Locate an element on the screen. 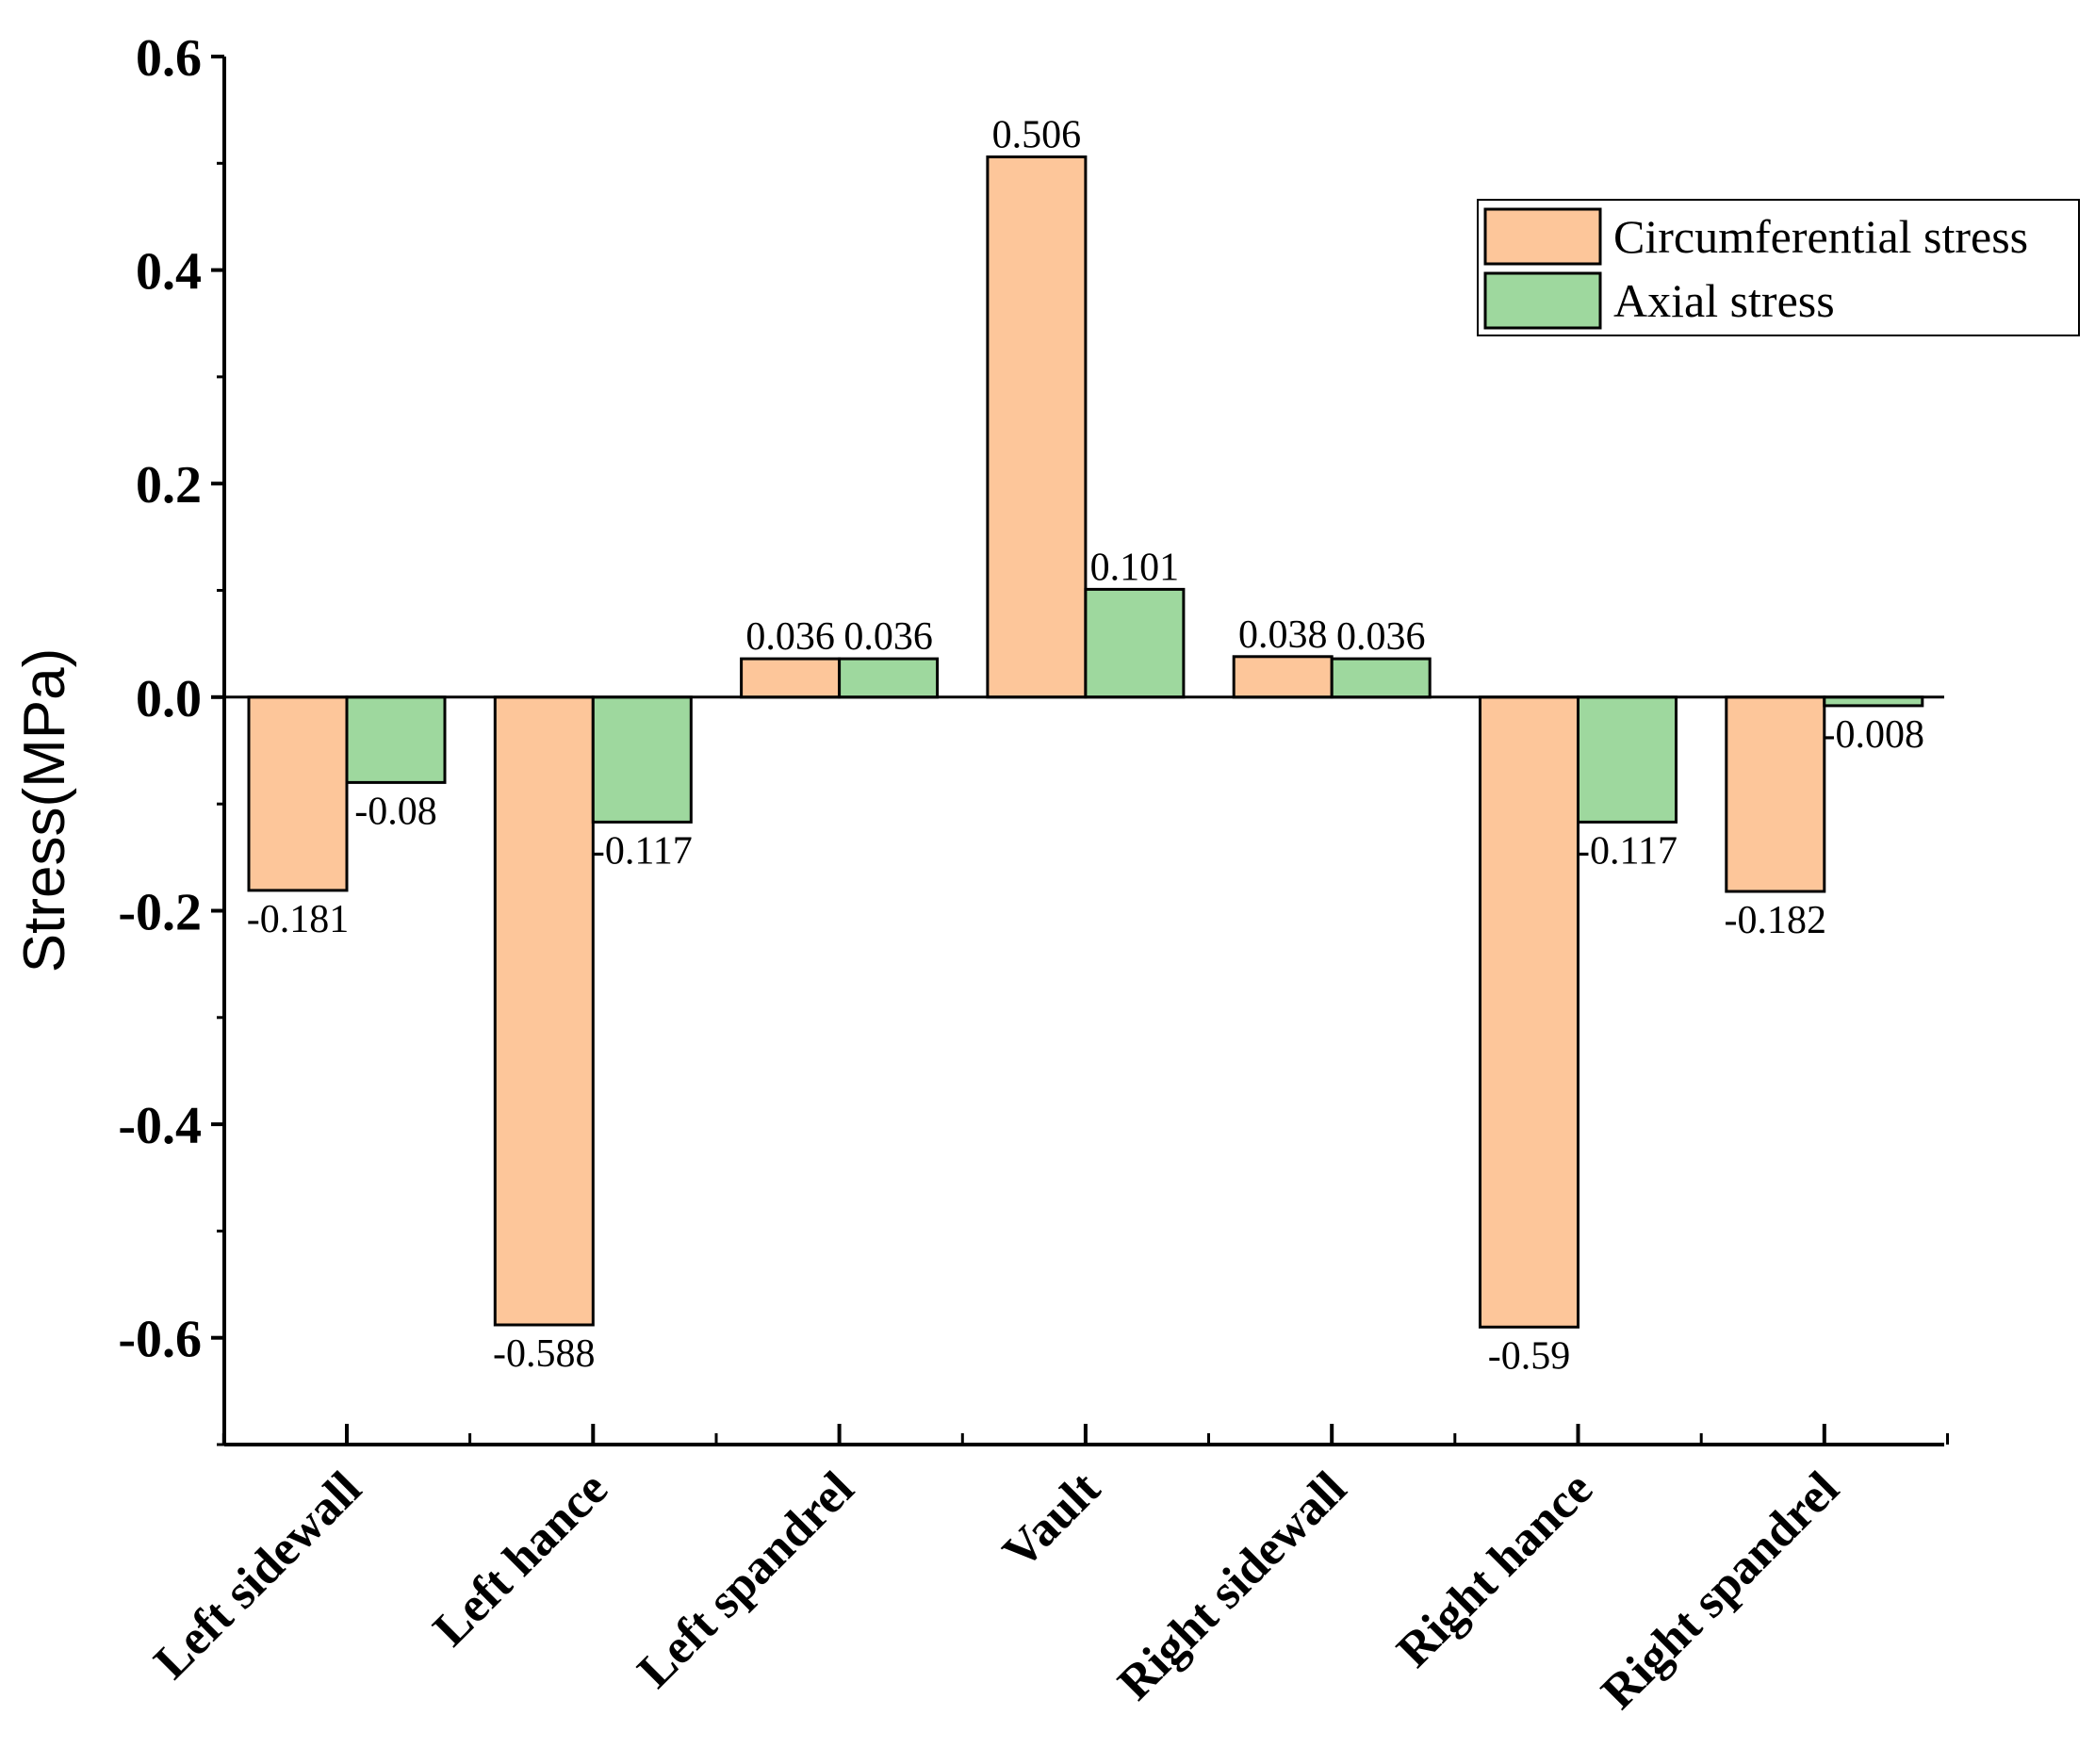  data-label-axial-4: 0.036 is located at coordinates (1381, 637).